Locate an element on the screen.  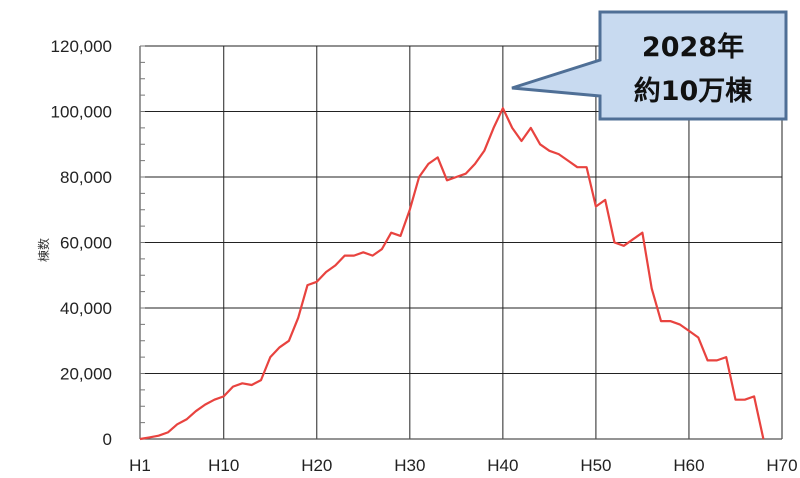
callout: 2028年 約10万棟 is located at coordinates (649, 65).